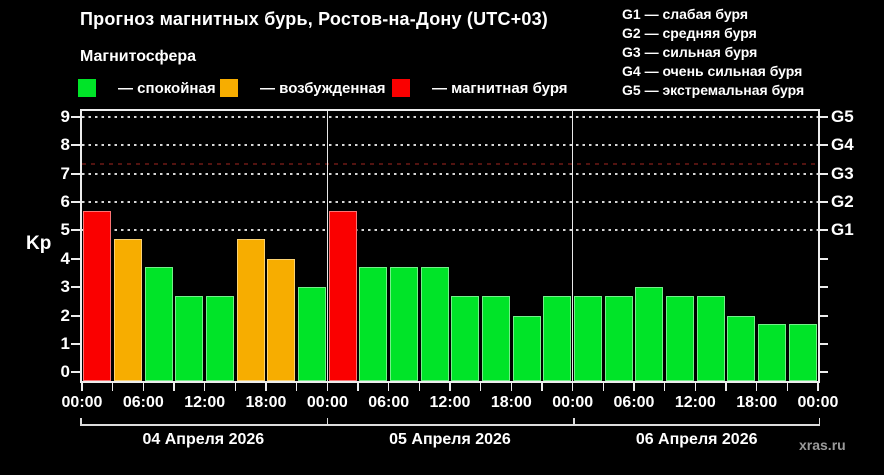  What do you see at coordinates (323, 88) in the screenshot?
I see `legend-item-label: — возбужденная` at bounding box center [323, 88].